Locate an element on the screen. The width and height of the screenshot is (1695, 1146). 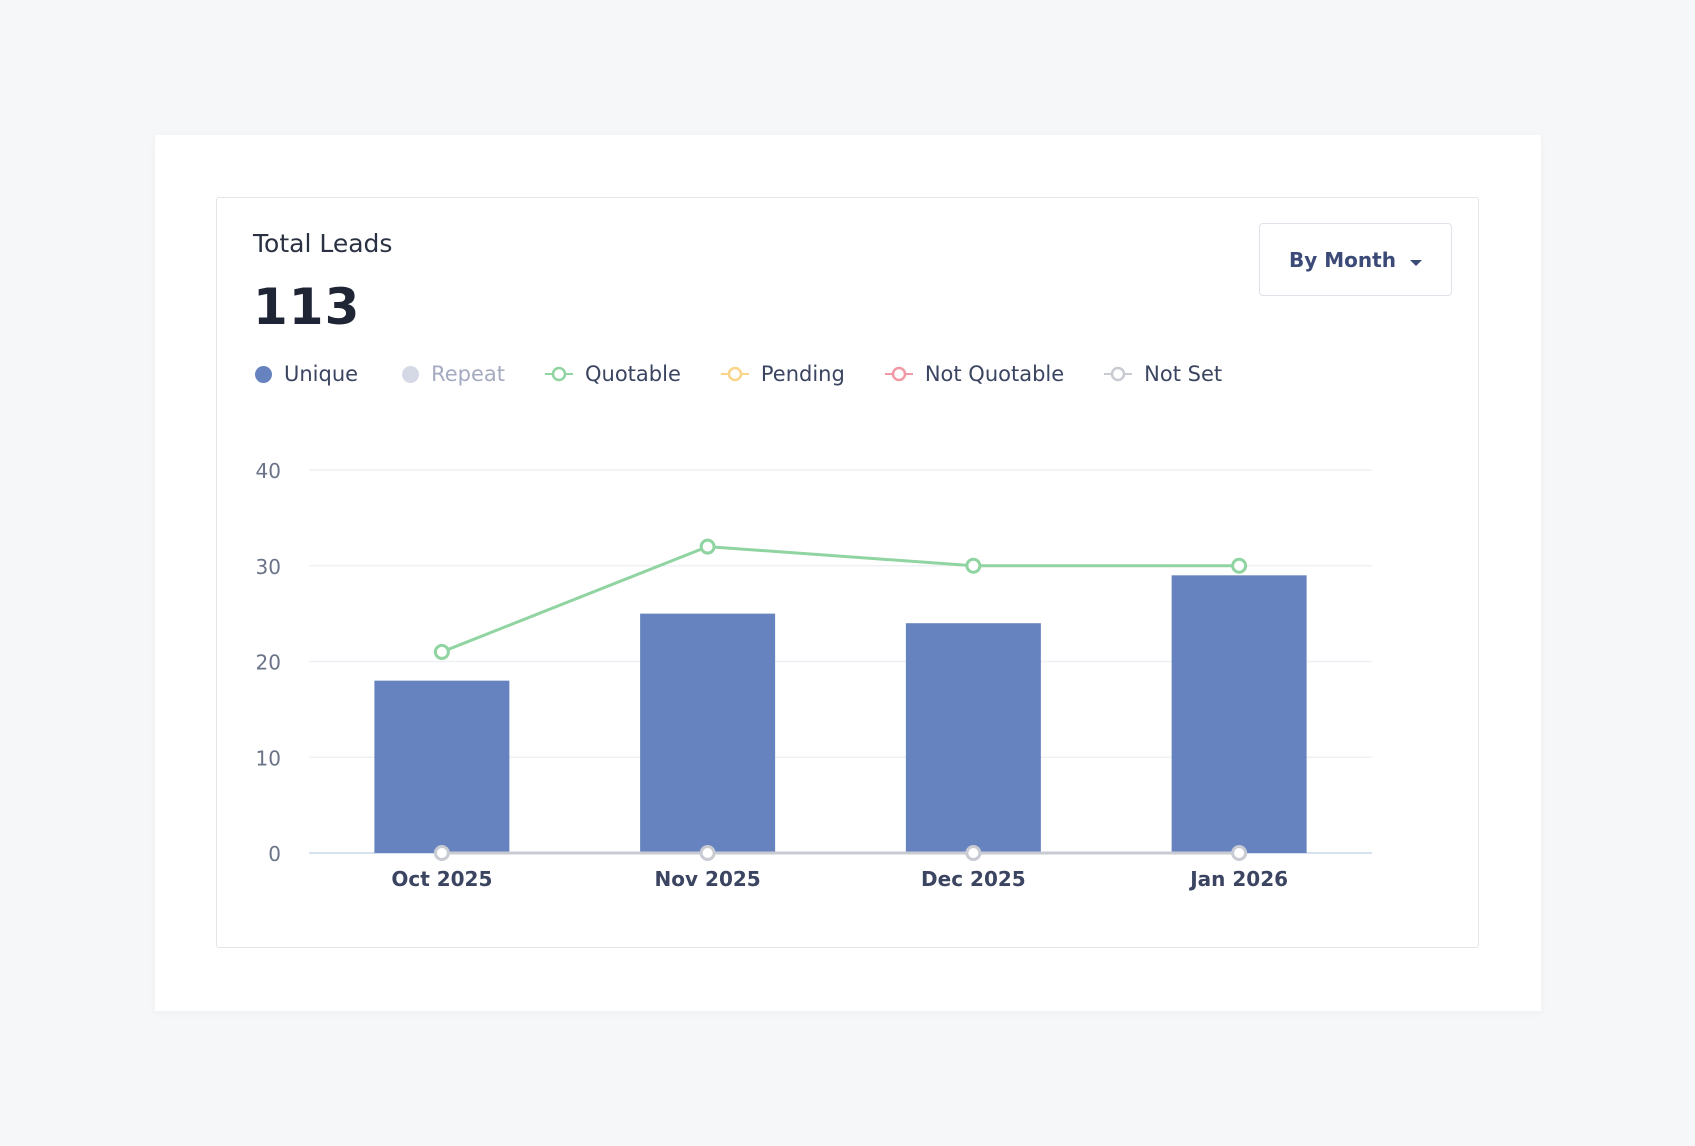
x-tick-label: Nov 2025 is located at coordinates (708, 879).